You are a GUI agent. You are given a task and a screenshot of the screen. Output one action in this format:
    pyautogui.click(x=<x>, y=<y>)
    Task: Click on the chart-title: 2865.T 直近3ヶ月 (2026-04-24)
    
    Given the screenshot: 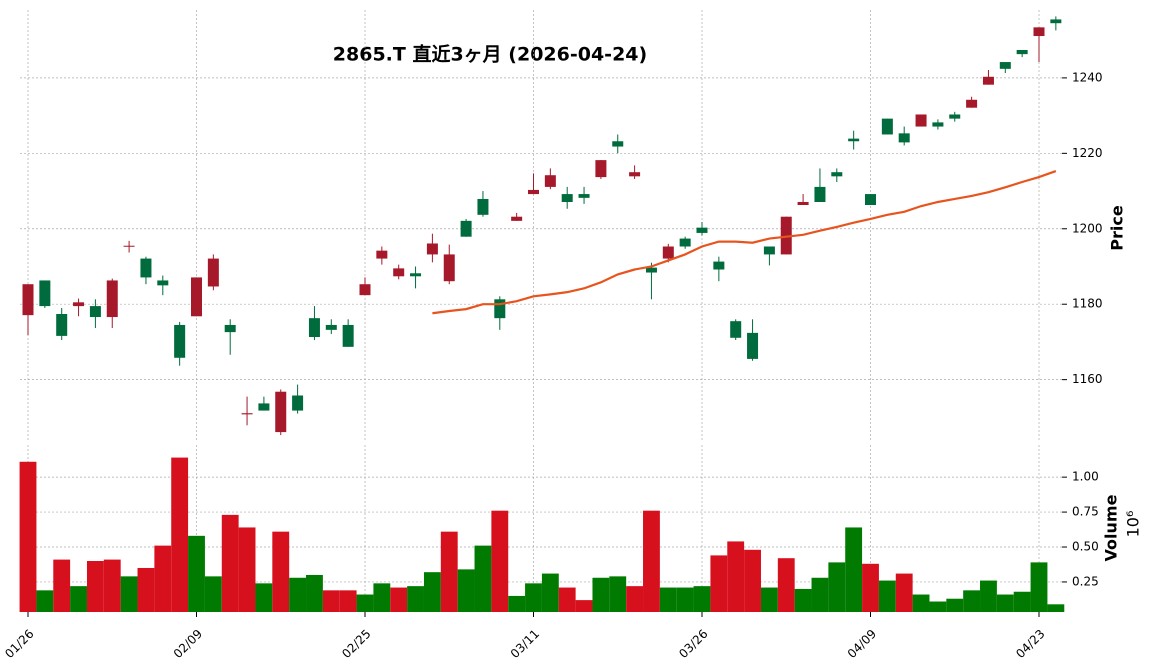 What is the action you would take?
    pyautogui.click(x=490, y=54)
    